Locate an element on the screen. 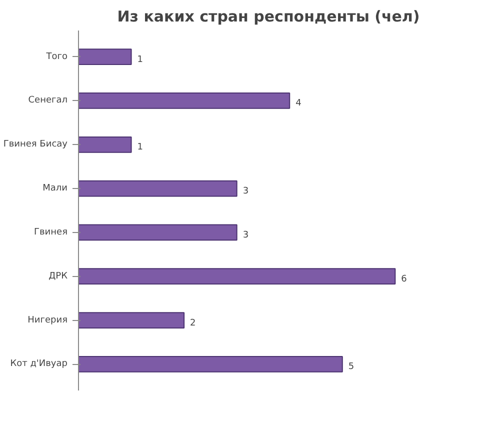  y-tick-label: Нигерия is located at coordinates (48, 320).